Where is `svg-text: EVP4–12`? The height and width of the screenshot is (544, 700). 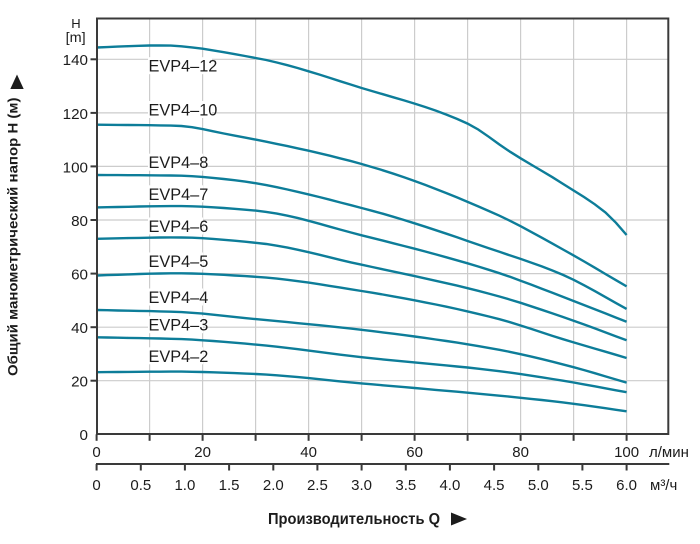 svg-text: EVP4–12 is located at coordinates (183, 67).